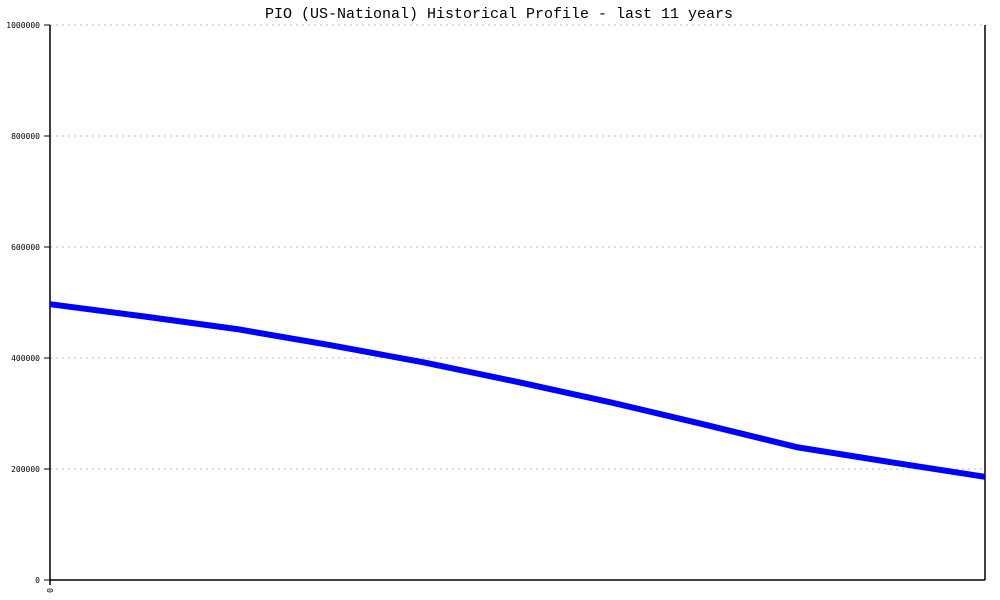 The height and width of the screenshot is (600, 1000). I want to click on y-tick-label: 800000, so click(25, 136).